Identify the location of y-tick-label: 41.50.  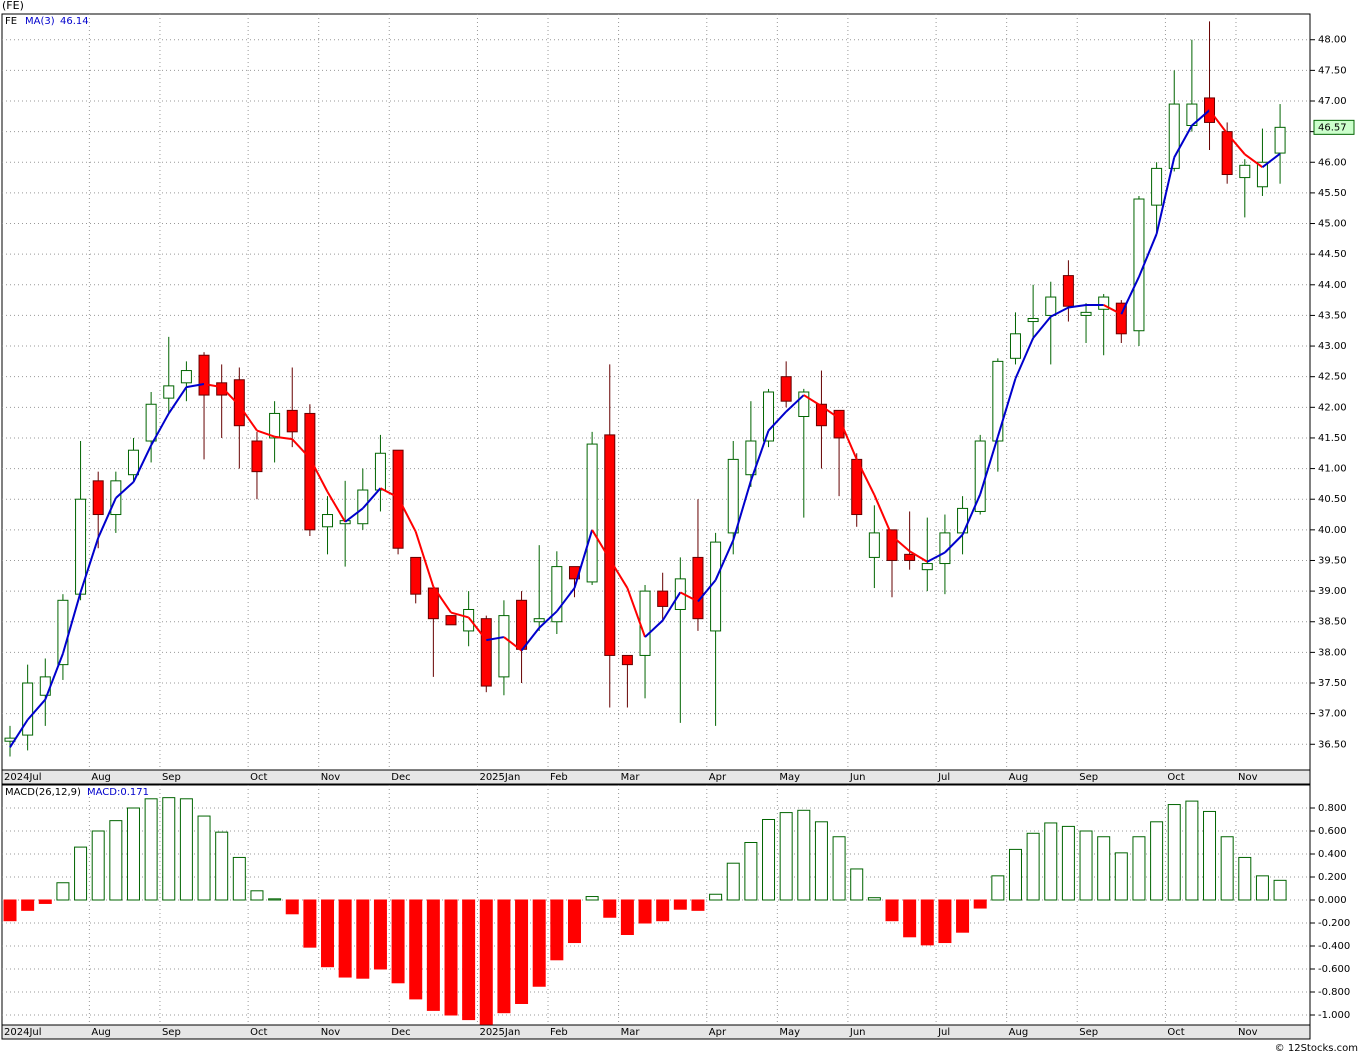
(1332, 438).